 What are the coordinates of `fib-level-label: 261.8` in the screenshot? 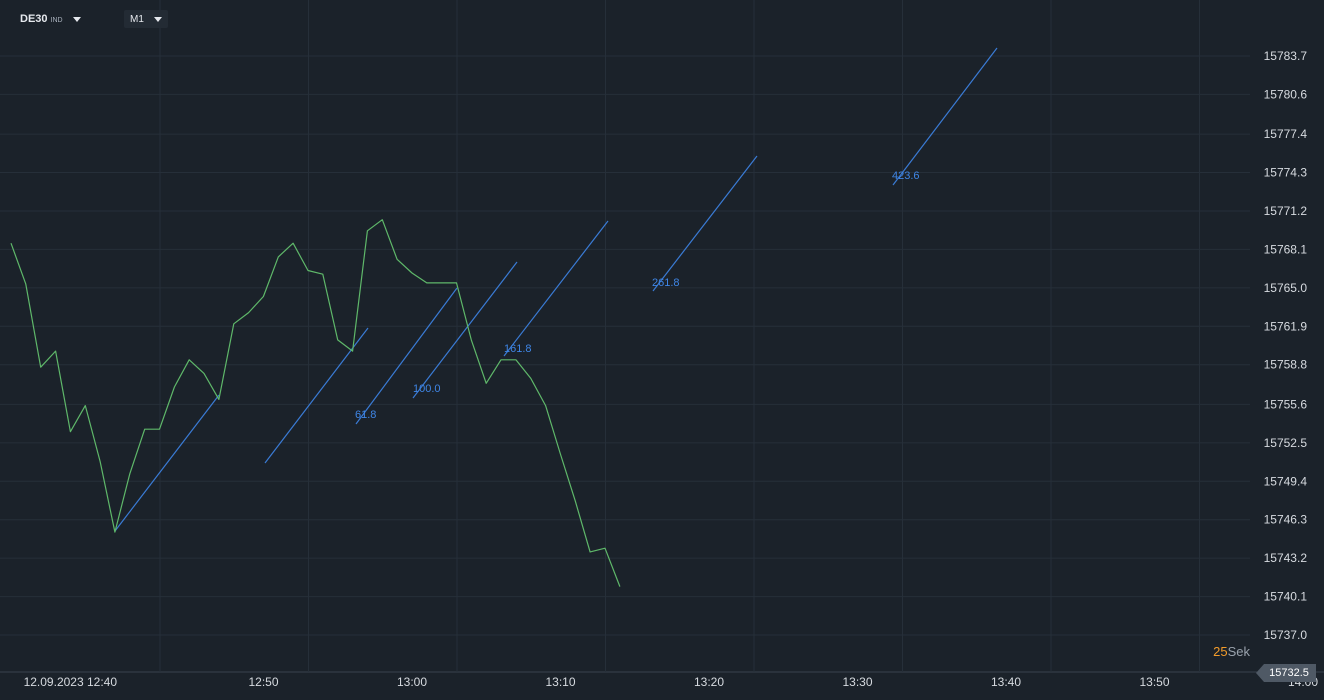 It's located at (666, 283).